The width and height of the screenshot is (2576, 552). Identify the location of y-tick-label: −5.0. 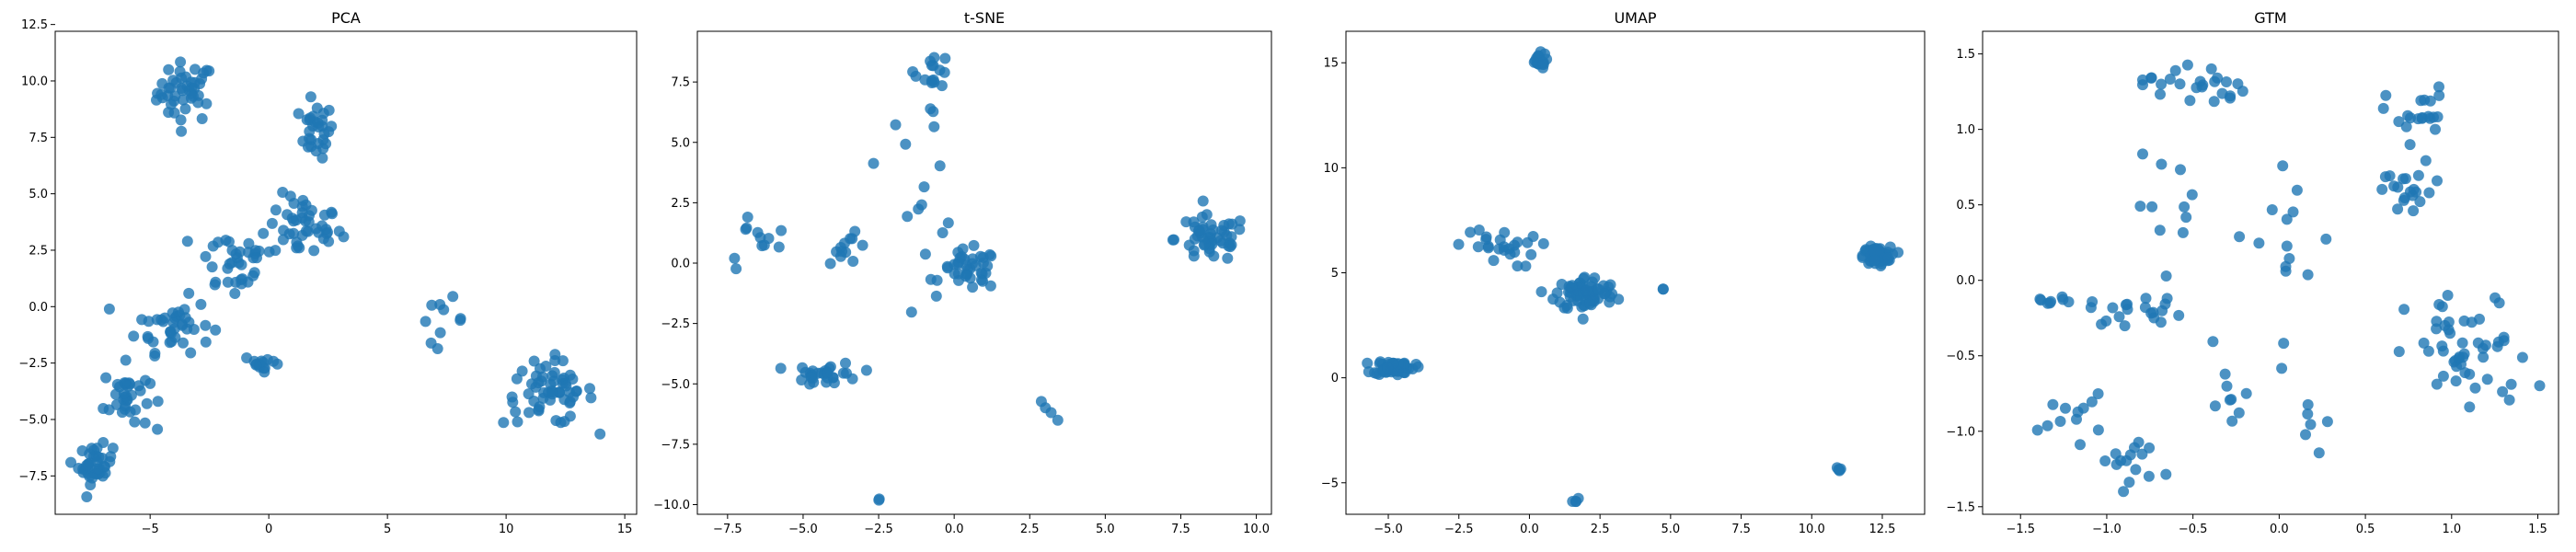
(675, 385).